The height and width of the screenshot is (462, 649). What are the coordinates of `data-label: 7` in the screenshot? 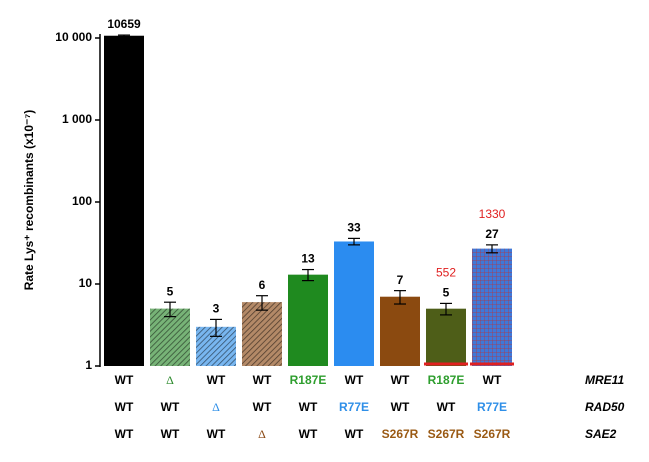 It's located at (400, 280).